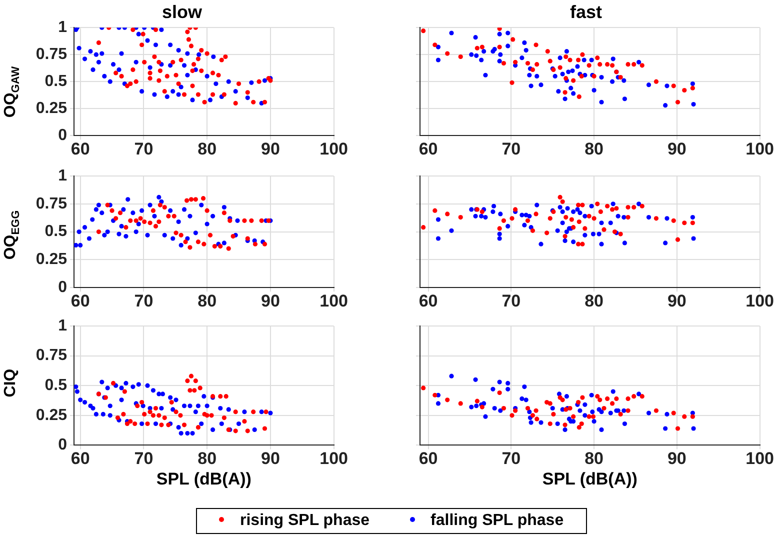 The height and width of the screenshot is (540, 783). What do you see at coordinates (52, 55) in the screenshot?
I see `y-tick-label: 0.75` at bounding box center [52, 55].